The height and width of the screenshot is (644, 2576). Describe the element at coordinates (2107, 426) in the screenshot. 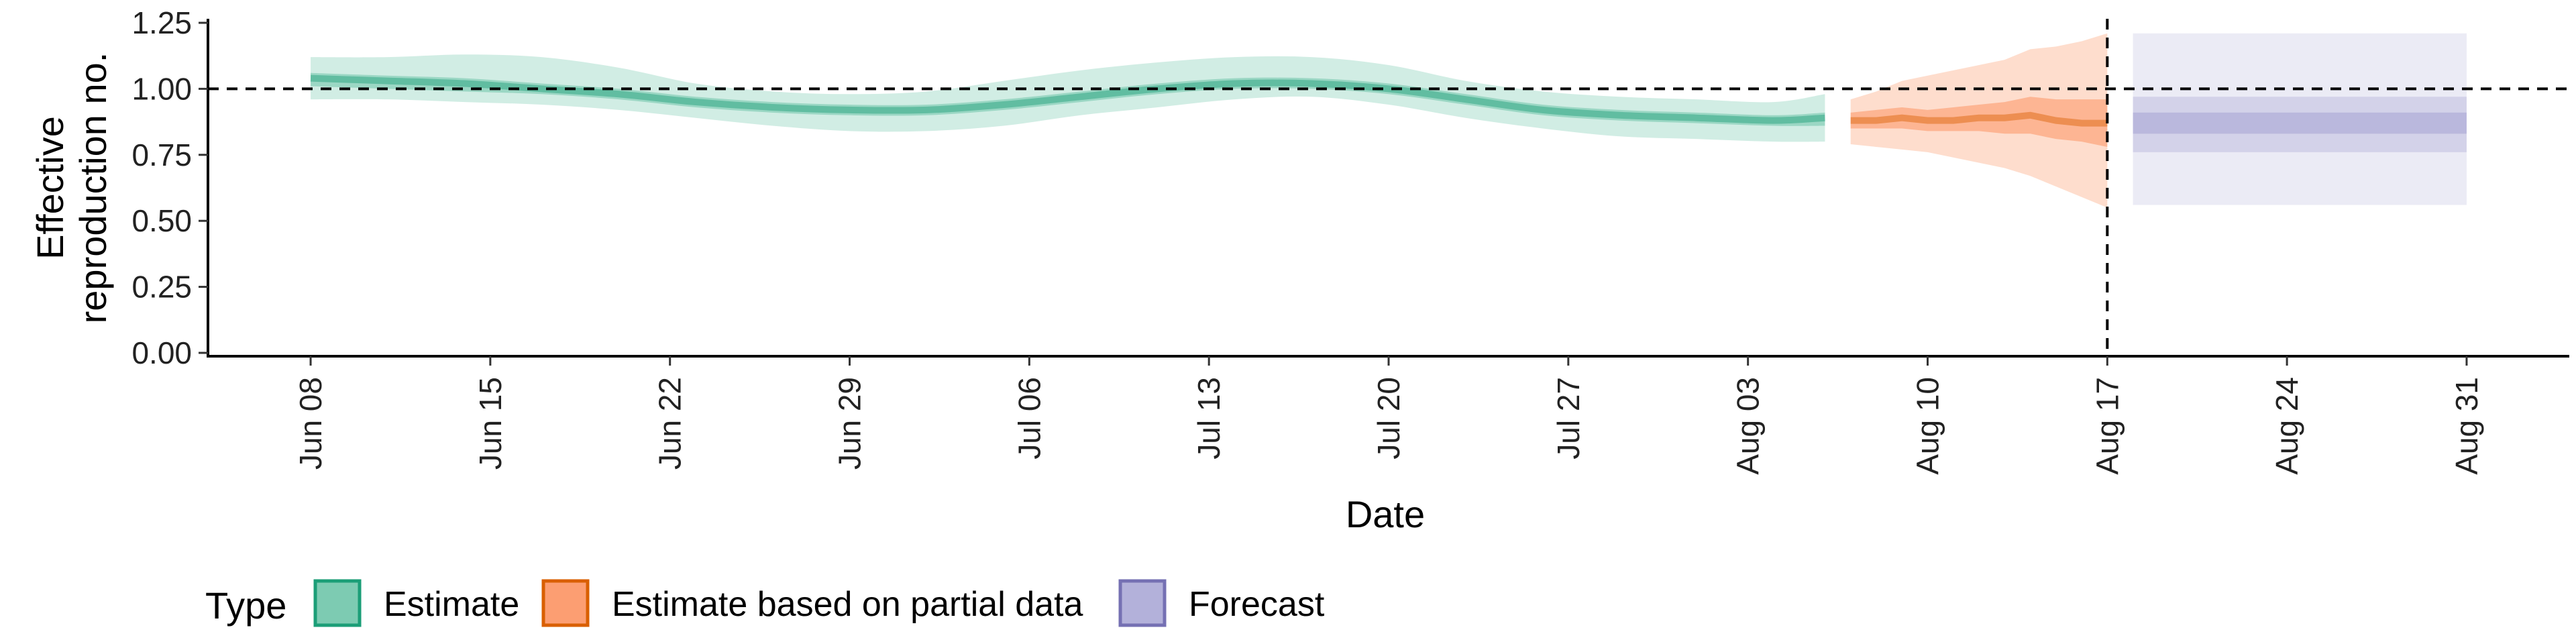

I see `x-tick-label: Aug 17` at that location.